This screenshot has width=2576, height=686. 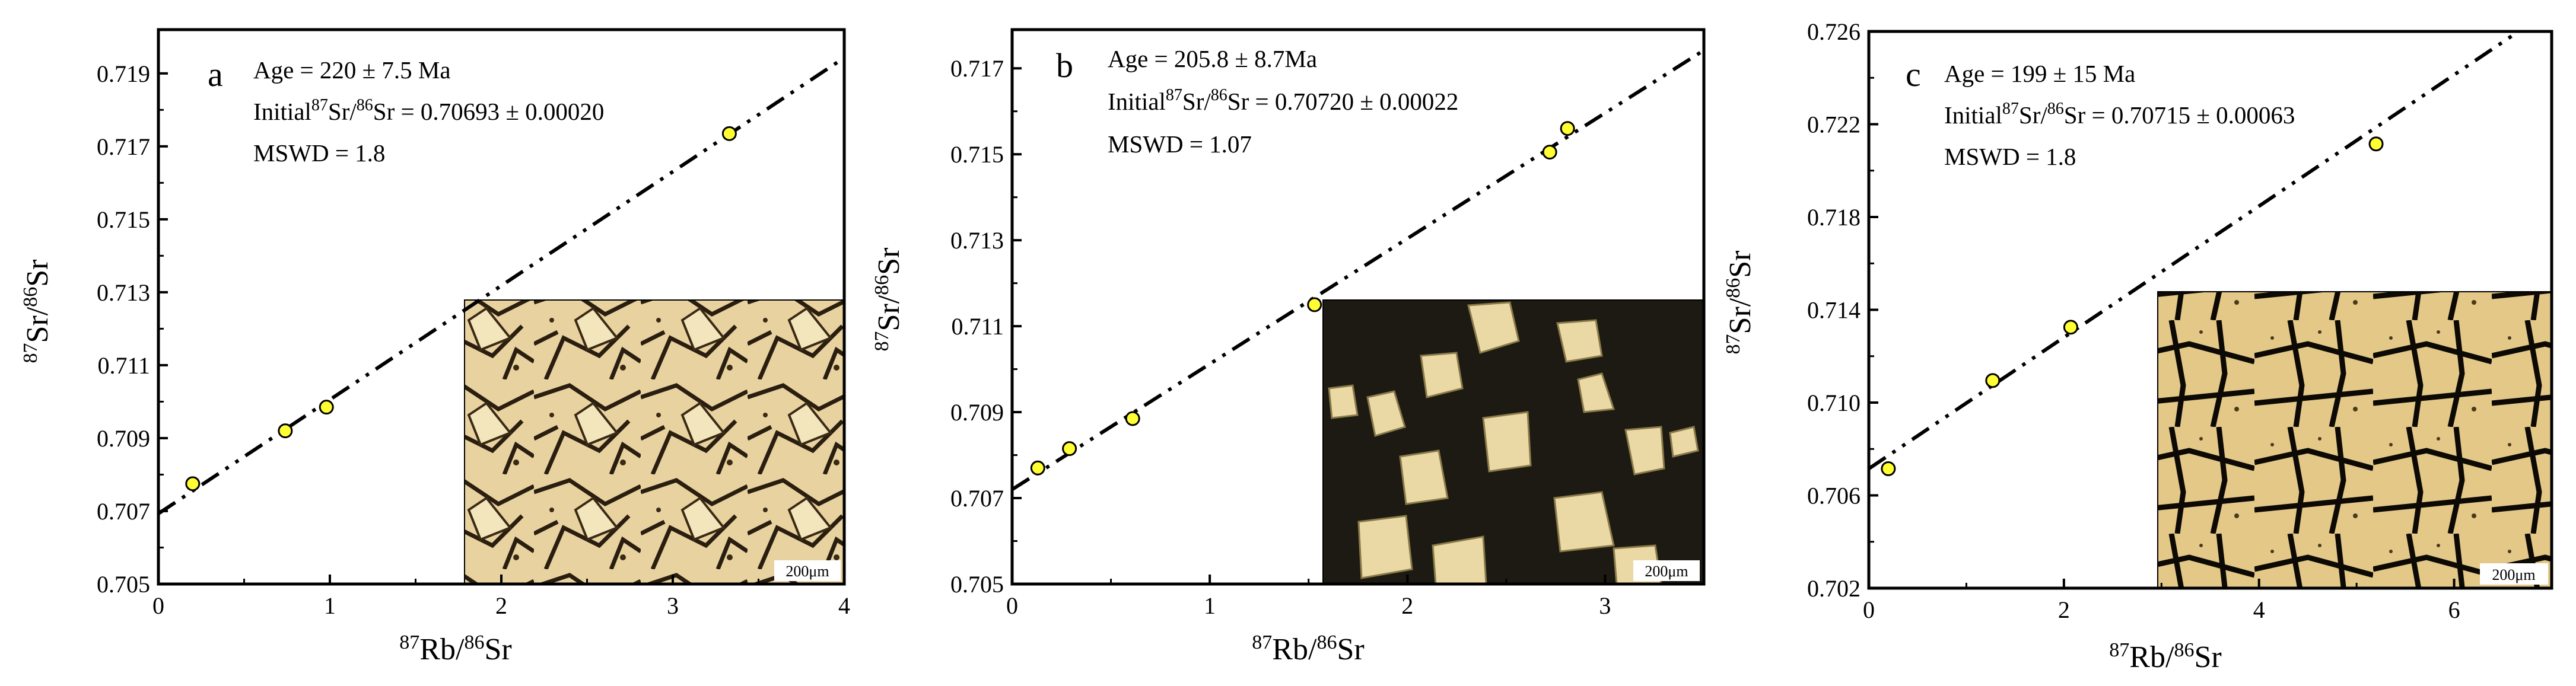 I want to click on panel-b-inset-photo: 200μm, so click(x=1513, y=442).